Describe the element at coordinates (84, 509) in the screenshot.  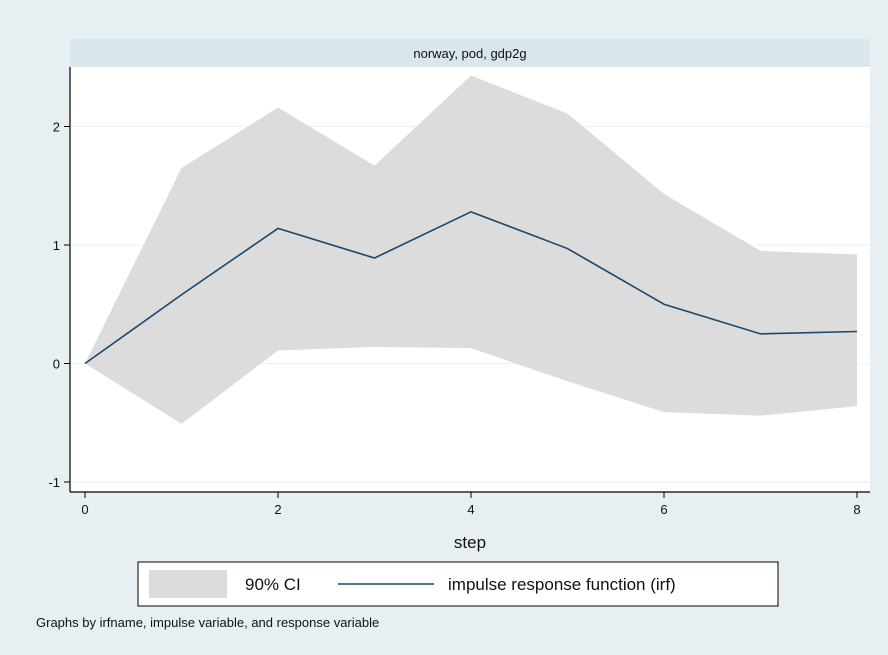
I see `x-tick-label: 0` at that location.